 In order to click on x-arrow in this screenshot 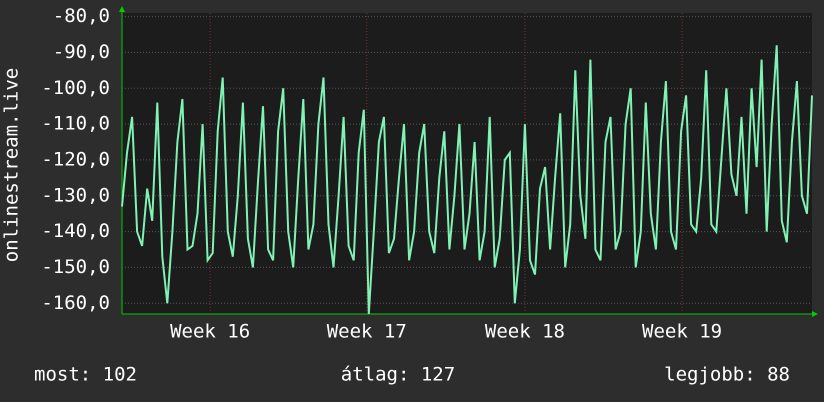, I will do `click(815, 314)`.